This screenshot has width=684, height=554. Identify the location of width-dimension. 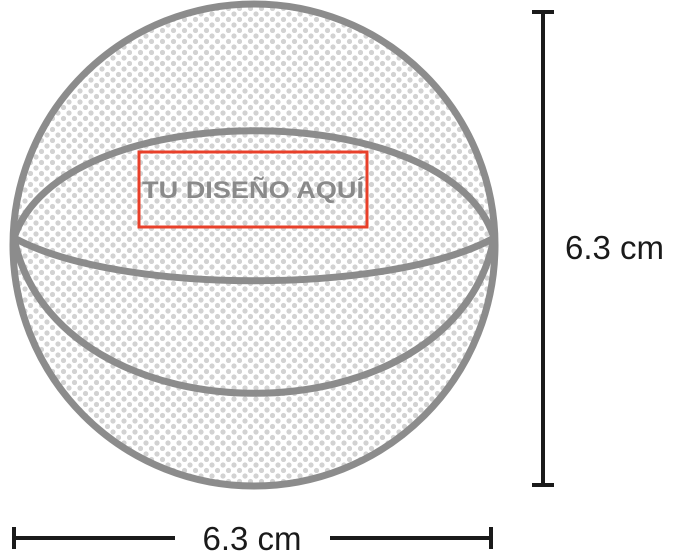
(252, 538).